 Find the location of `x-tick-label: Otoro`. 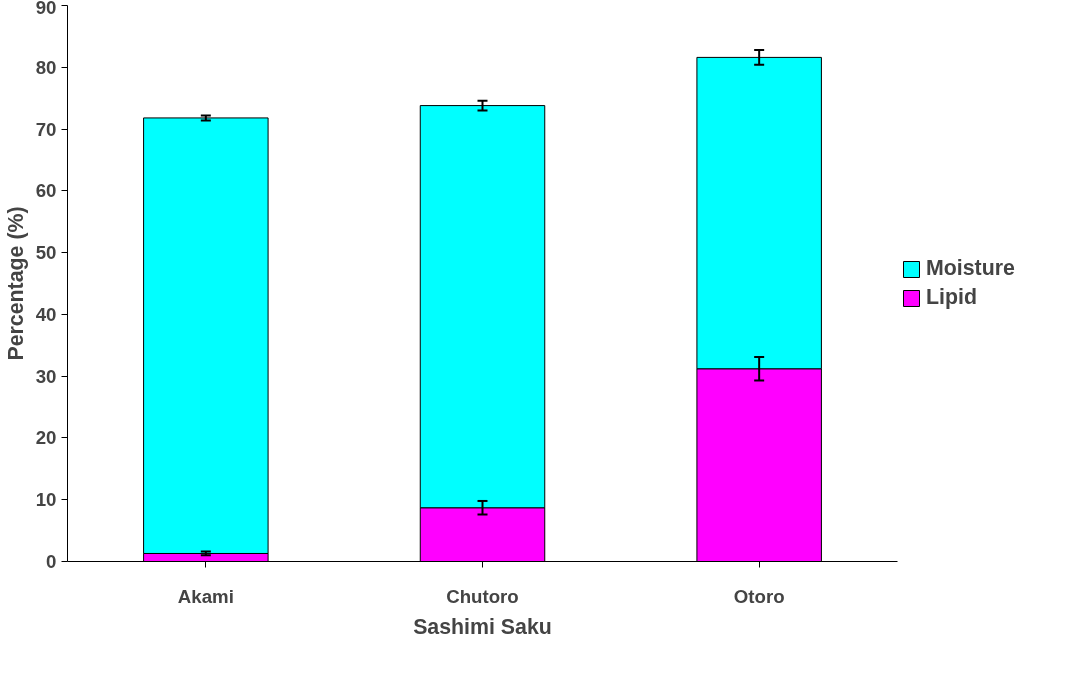

x-tick-label: Otoro is located at coordinates (759, 596).